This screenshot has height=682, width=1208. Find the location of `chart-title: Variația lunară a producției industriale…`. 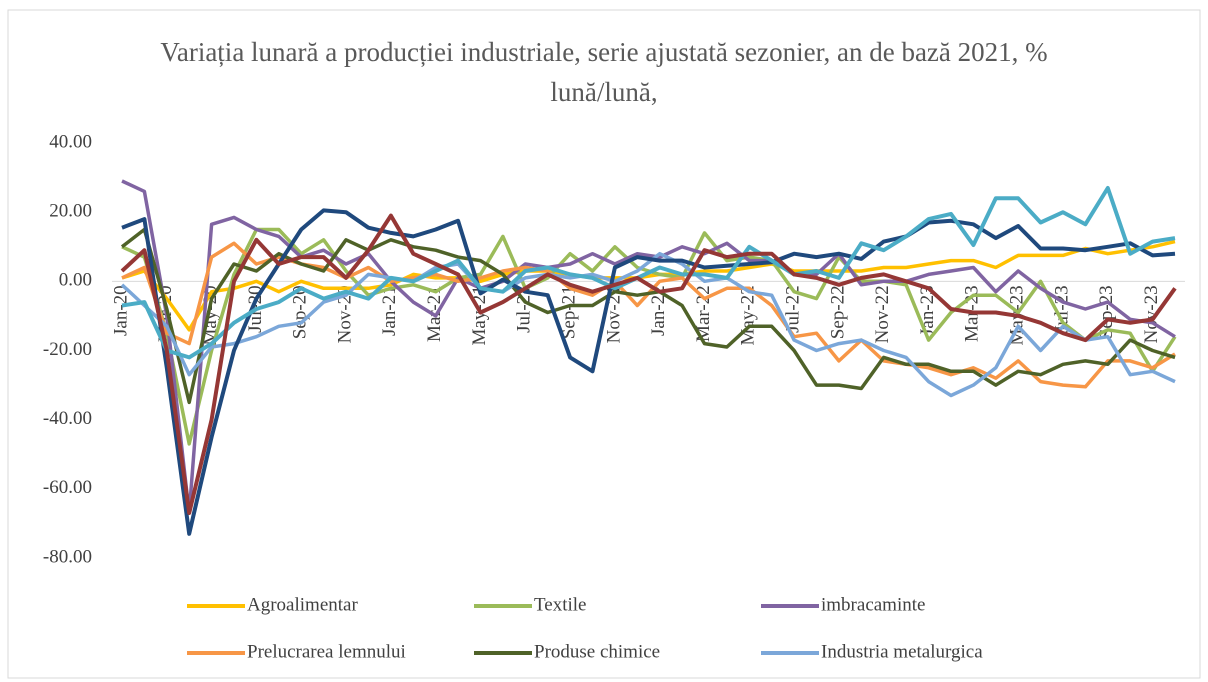

chart-title: Variația lunară a producției industriale… is located at coordinates (604, 72).